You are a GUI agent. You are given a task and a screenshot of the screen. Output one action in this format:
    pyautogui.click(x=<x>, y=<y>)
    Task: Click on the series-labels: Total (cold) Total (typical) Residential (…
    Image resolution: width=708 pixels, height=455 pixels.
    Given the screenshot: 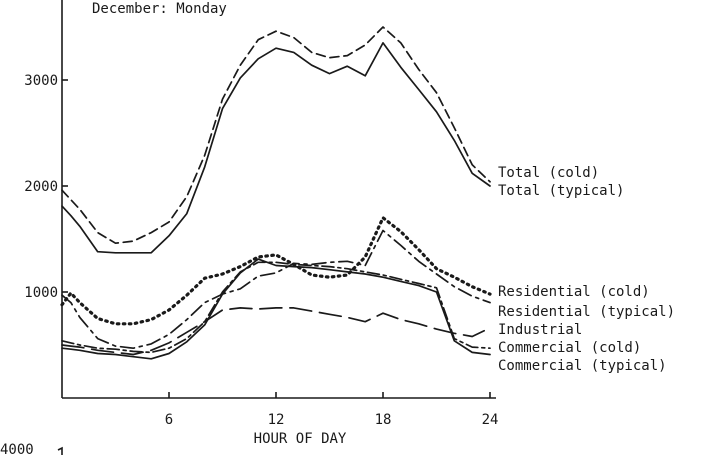 What is the action you would take?
    pyautogui.click(x=586, y=269)
    